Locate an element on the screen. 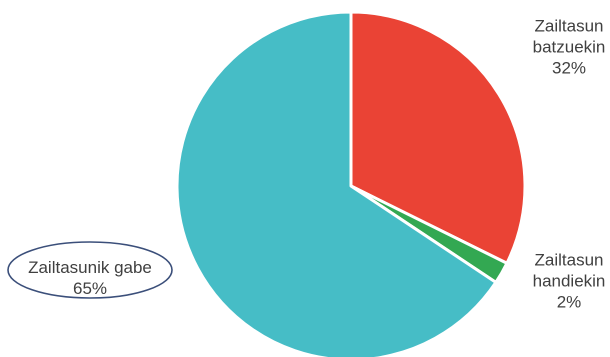 The height and width of the screenshot is (357, 610). pie-slice-1-label: Zailtasun is located at coordinates (569, 259).